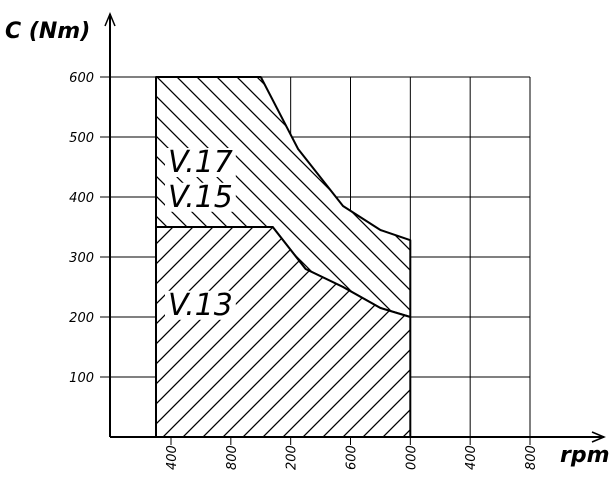 The height and width of the screenshot is (479, 614). I want to click on y-axis-arrow, so click(110, 19).